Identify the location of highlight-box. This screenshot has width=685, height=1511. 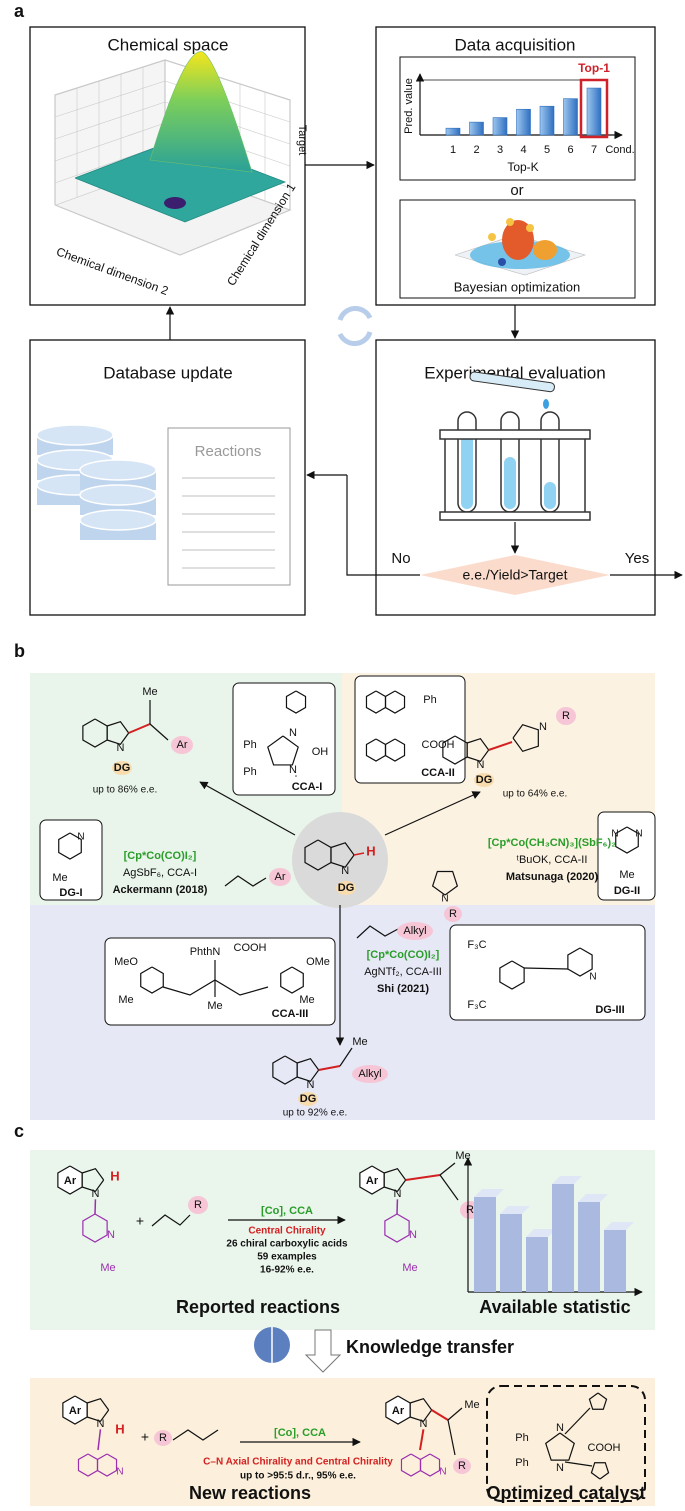
(594, 108).